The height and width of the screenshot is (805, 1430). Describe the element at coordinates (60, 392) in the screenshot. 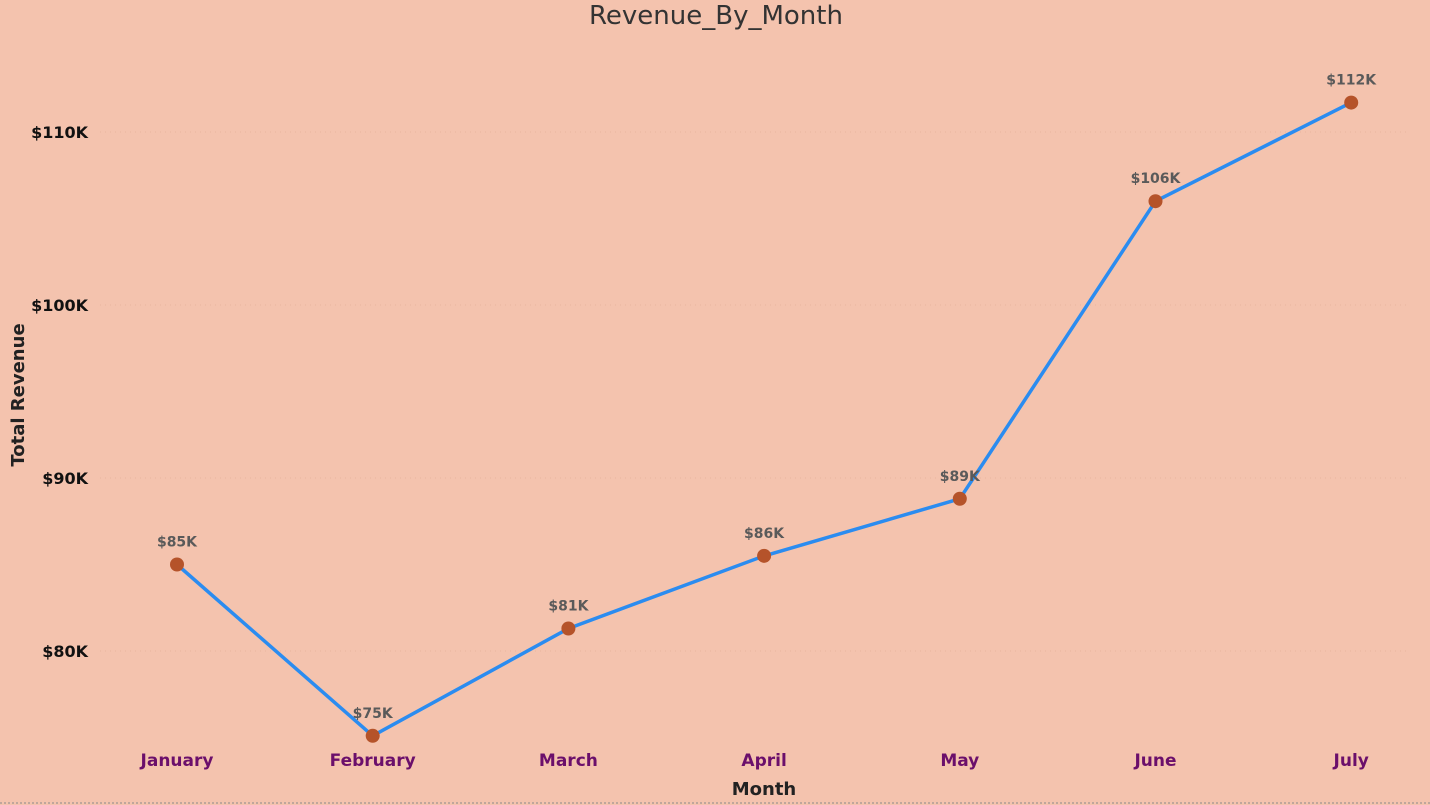

I see `y-axis-ticks: $80K $90K $100K $110K` at that location.